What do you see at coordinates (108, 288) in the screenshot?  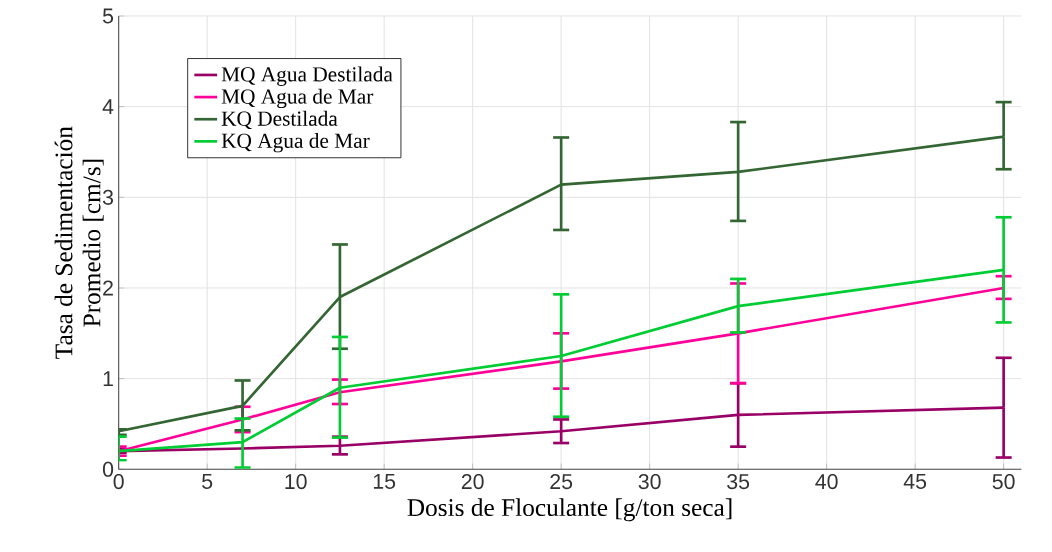 I see `y-tick-label: 2` at bounding box center [108, 288].